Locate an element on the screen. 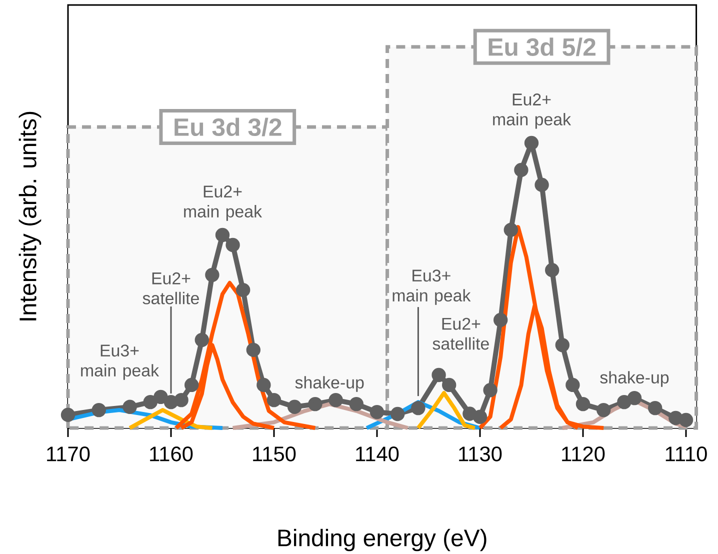  x-tick-label: 1130 is located at coordinates (480, 454).